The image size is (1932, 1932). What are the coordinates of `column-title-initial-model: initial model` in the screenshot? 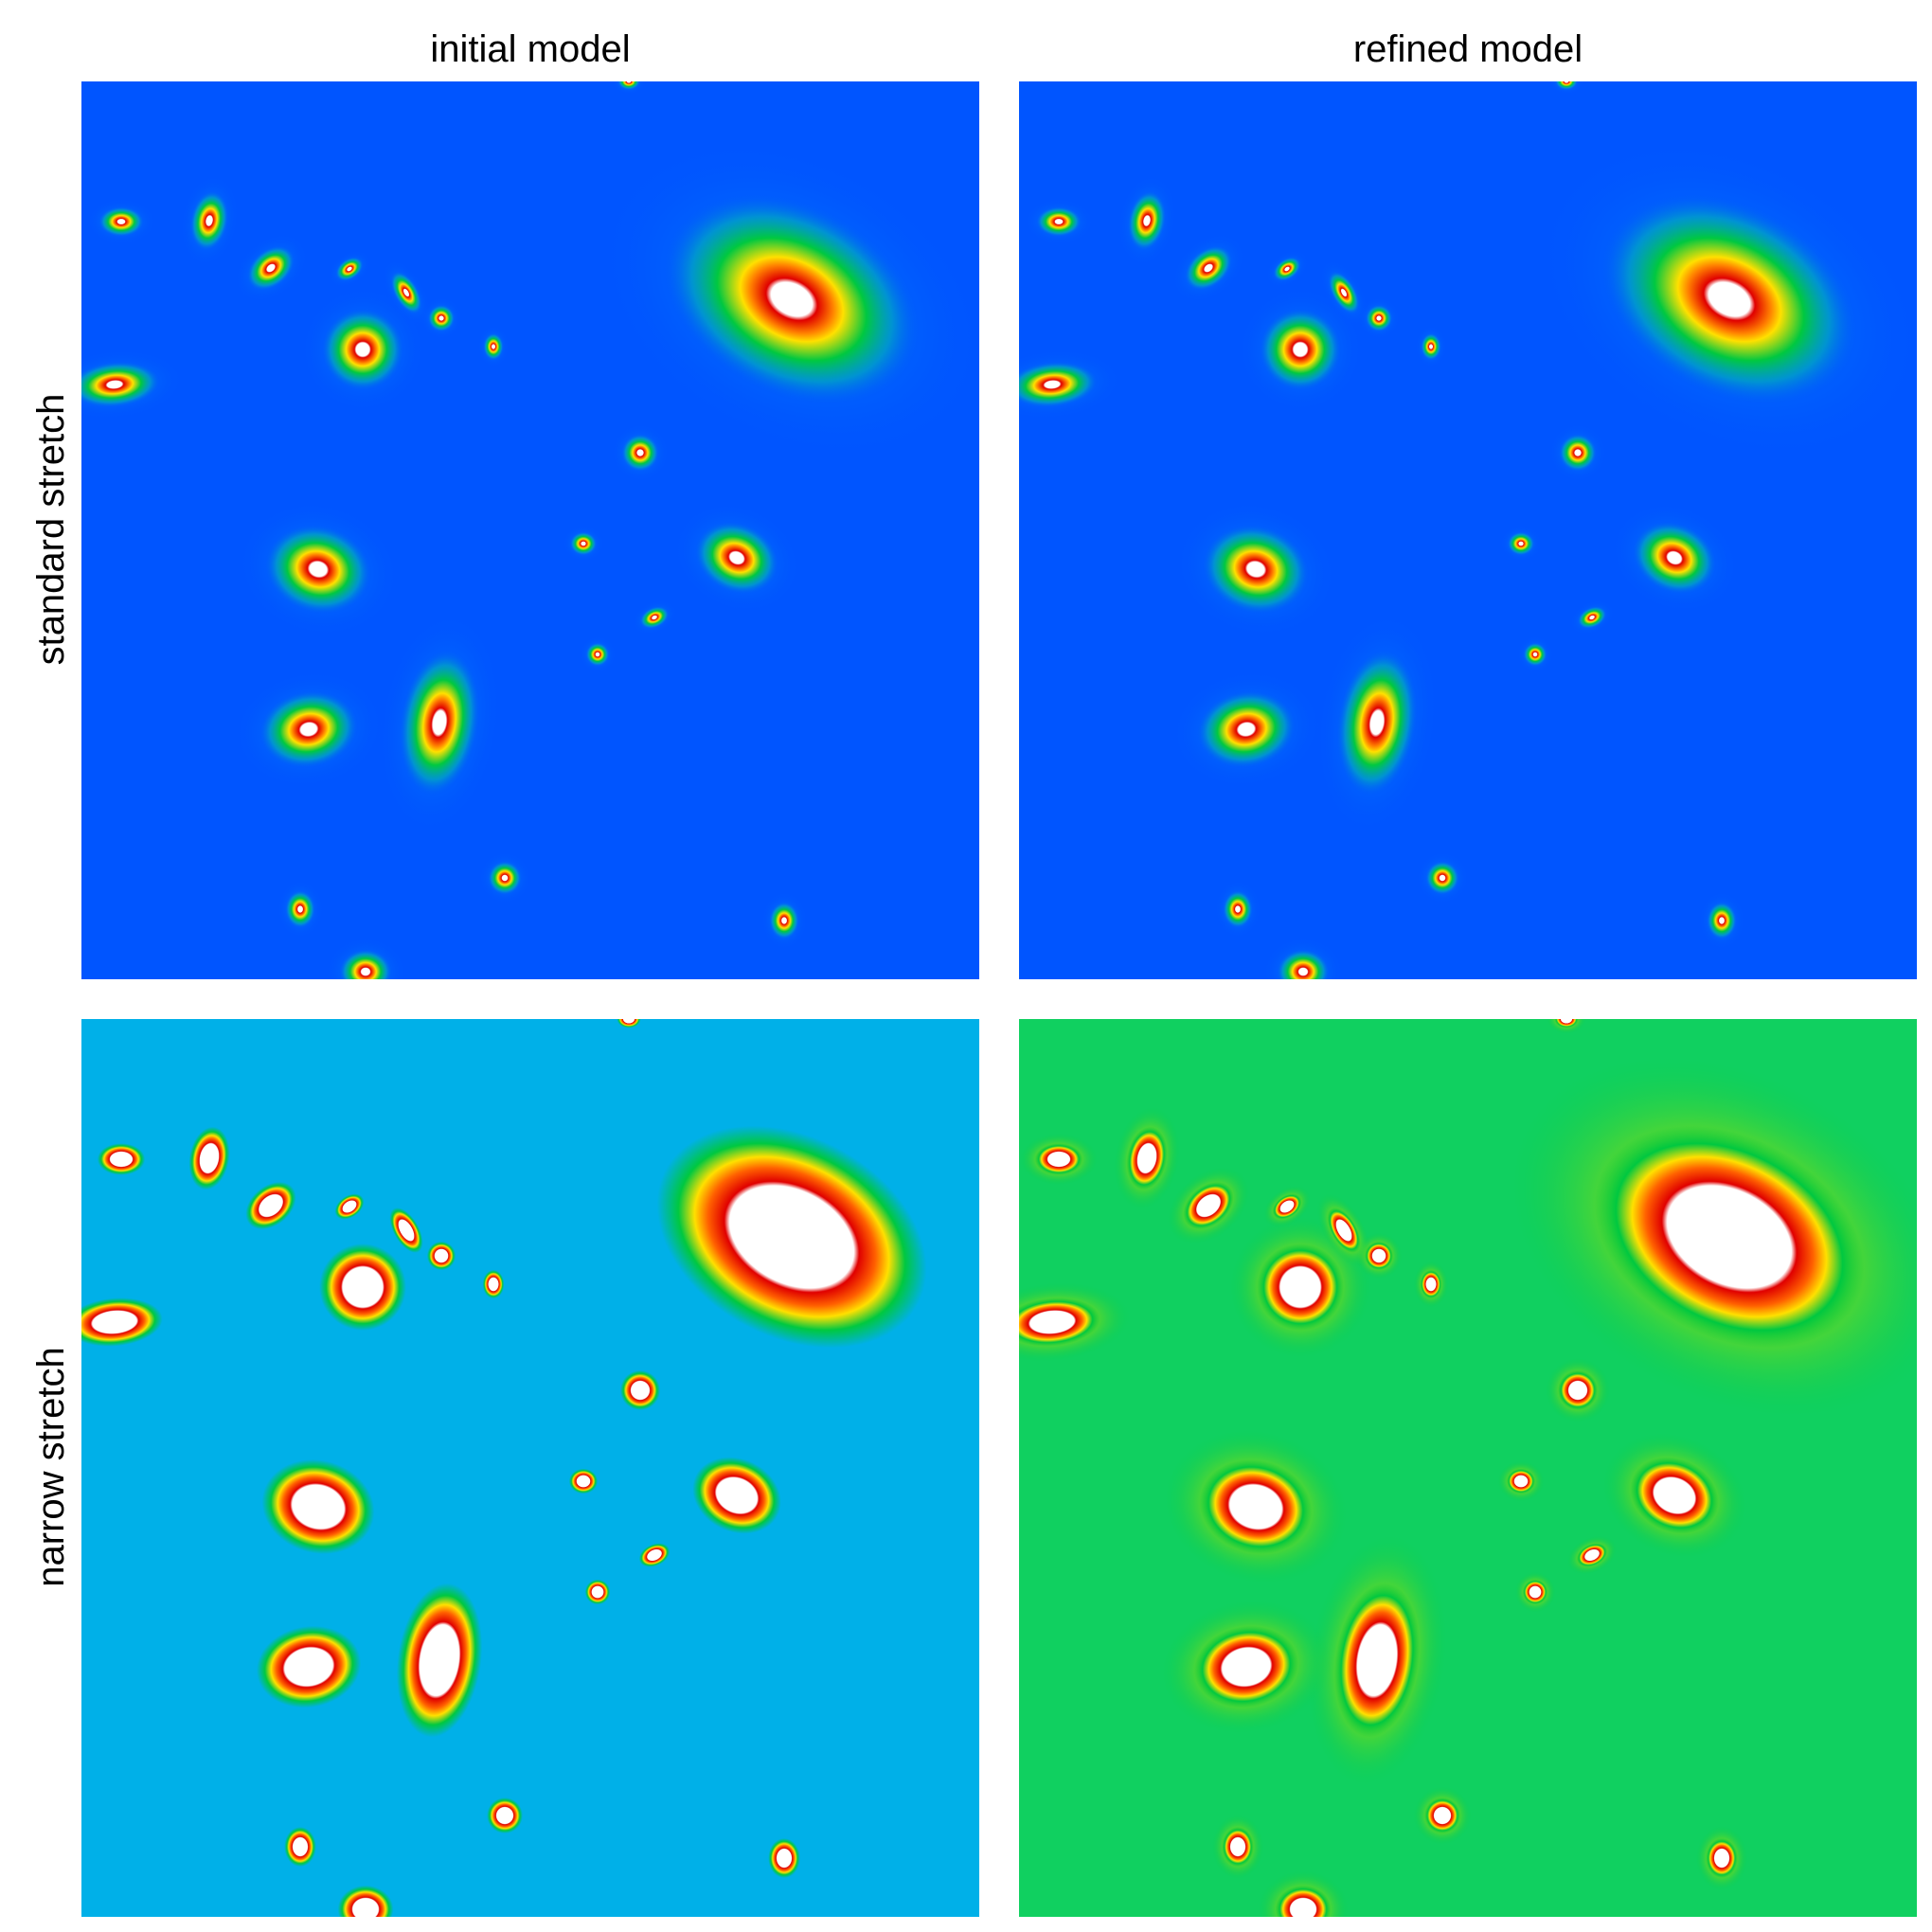 It's located at (530, 49).